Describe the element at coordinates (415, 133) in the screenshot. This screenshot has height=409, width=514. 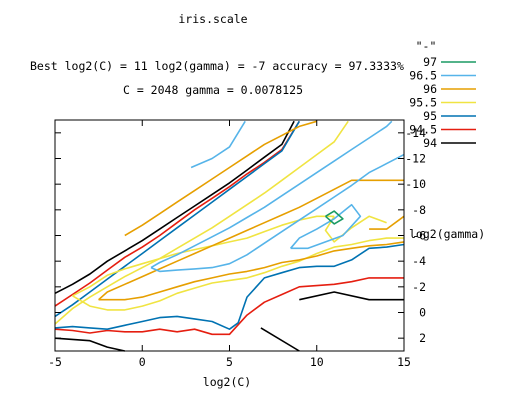
I see `y-tick-label: -14` at that location.